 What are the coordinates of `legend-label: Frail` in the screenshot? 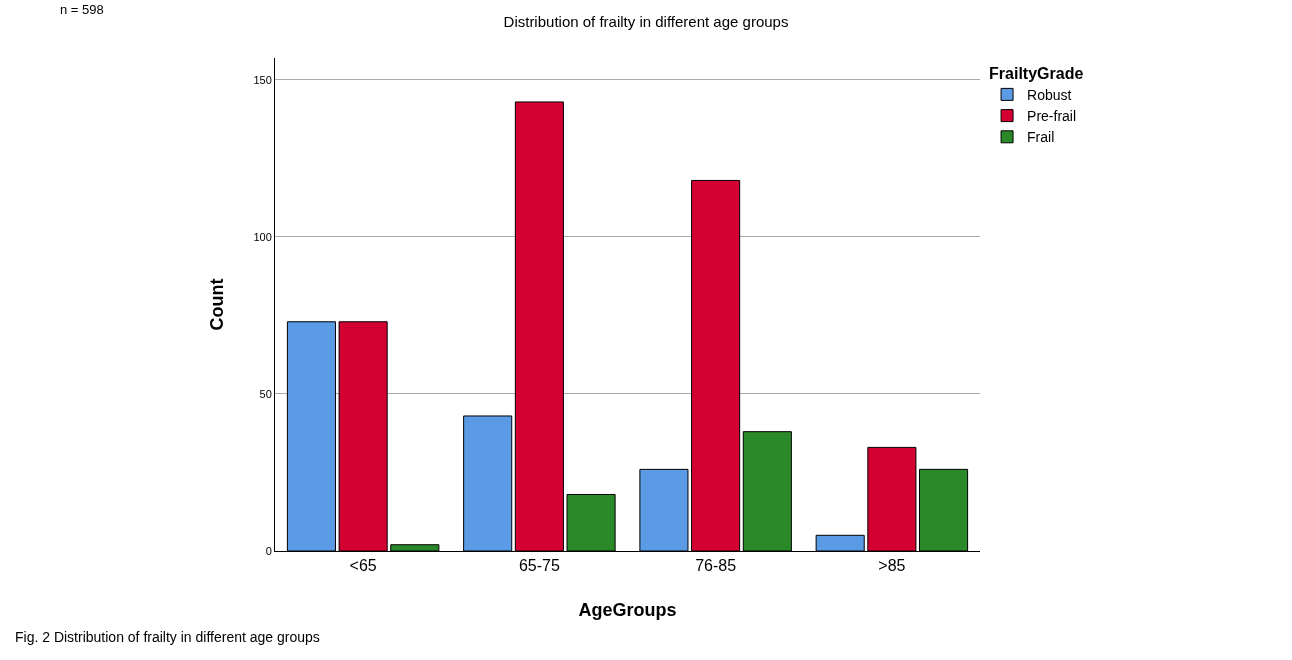 It's located at (1041, 137).